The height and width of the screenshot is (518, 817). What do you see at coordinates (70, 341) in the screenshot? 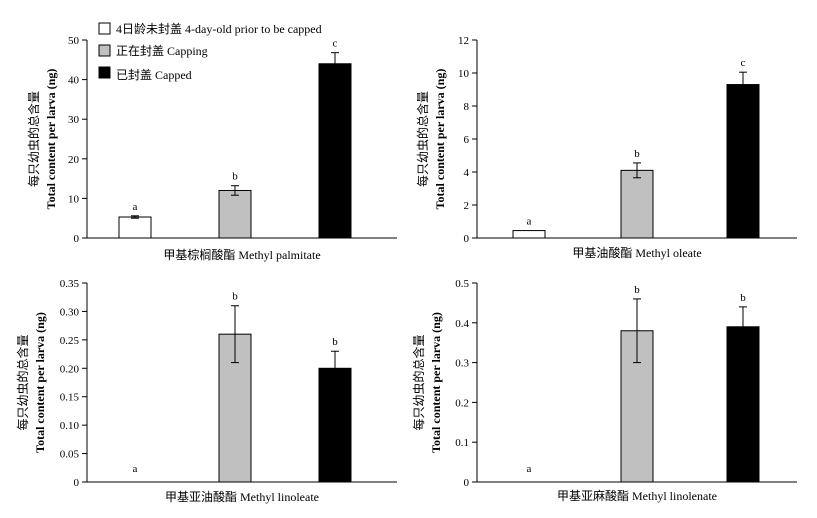
I see `y-tick-label: 0.25` at bounding box center [70, 341].